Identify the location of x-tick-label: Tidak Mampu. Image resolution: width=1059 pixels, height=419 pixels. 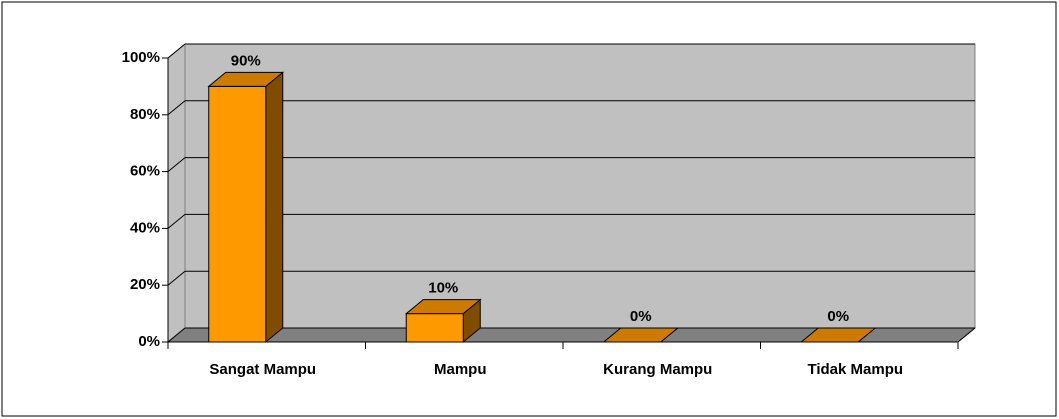
(855, 369).